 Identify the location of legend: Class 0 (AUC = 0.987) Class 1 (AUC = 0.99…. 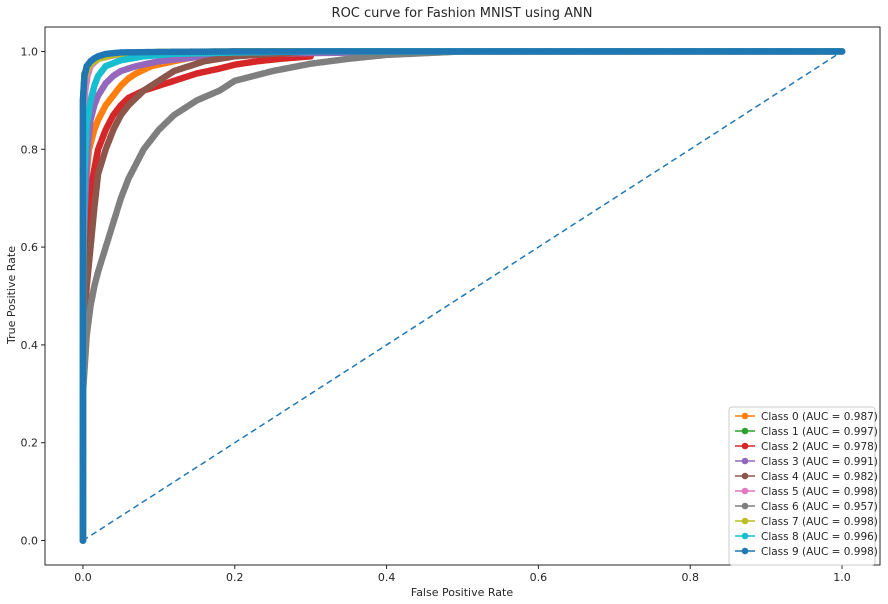
(803, 486).